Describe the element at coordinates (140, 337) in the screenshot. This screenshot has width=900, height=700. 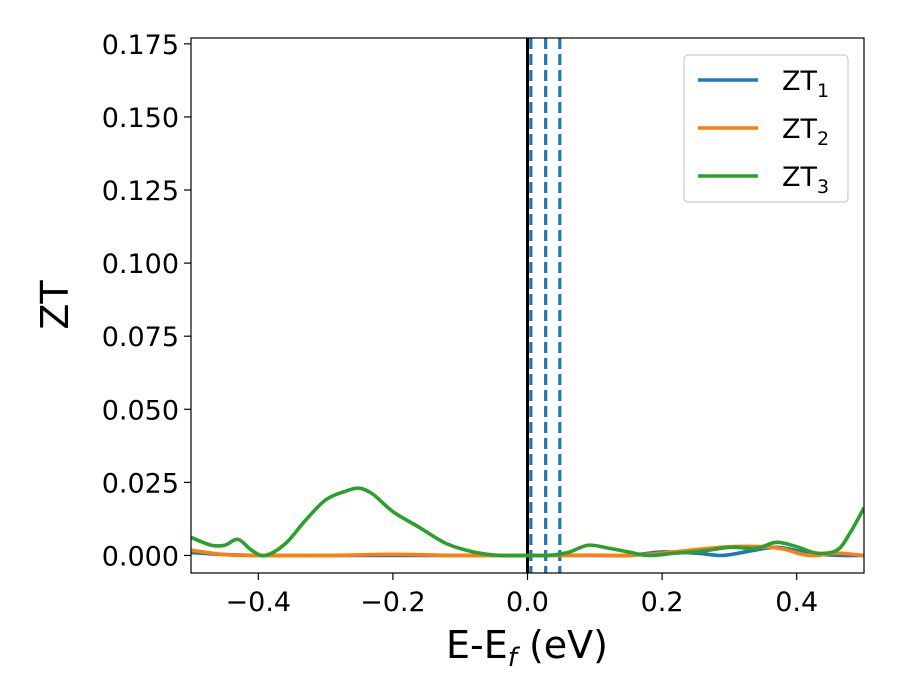
I see `y-tick-label: 0.075` at that location.